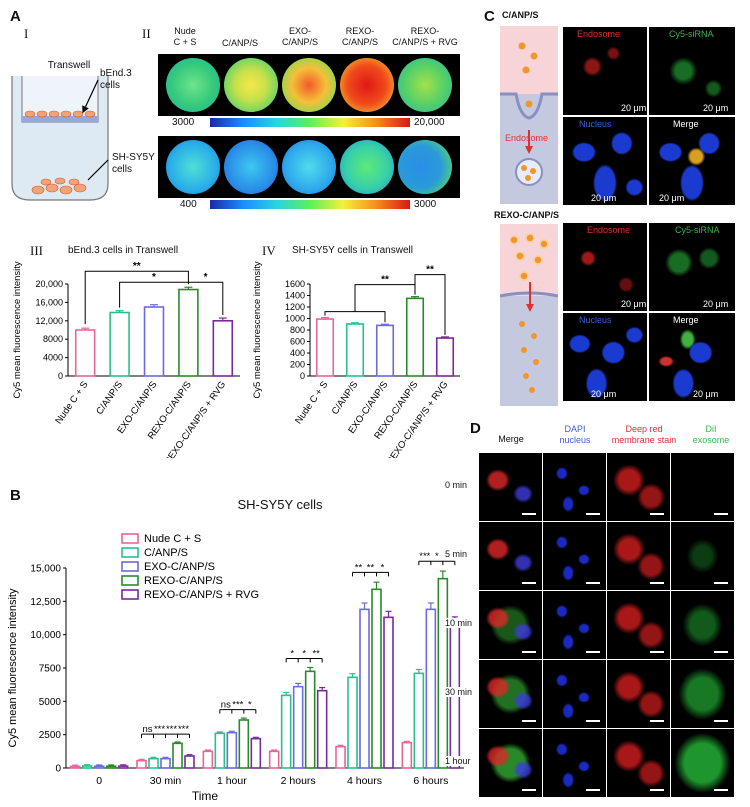 This screenshot has width=750, height=807. I want to click on sig-label: ns, so click(226, 705).